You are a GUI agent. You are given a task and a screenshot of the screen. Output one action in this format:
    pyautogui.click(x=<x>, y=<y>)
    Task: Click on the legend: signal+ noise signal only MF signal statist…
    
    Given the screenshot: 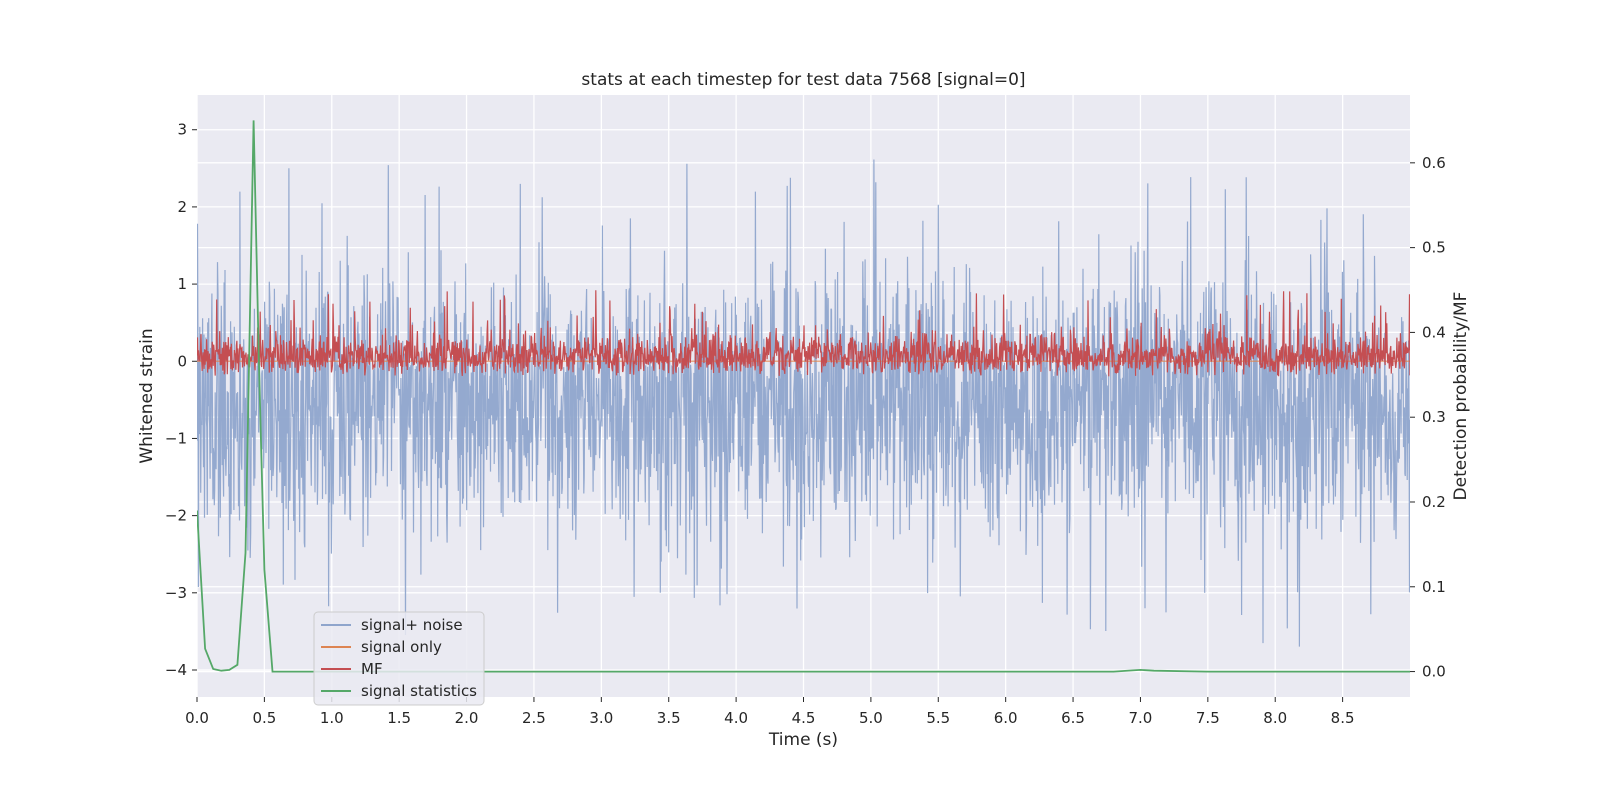 What is the action you would take?
    pyautogui.click(x=399, y=658)
    